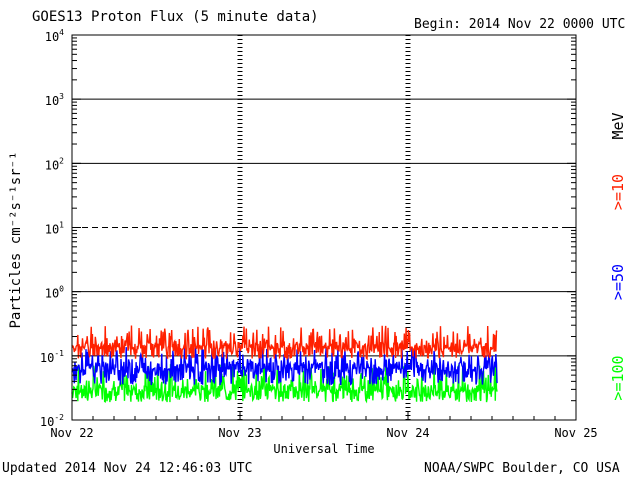  What do you see at coordinates (54, 36) in the screenshot?
I see `y-tick-label: 10⁴` at bounding box center [54, 36].